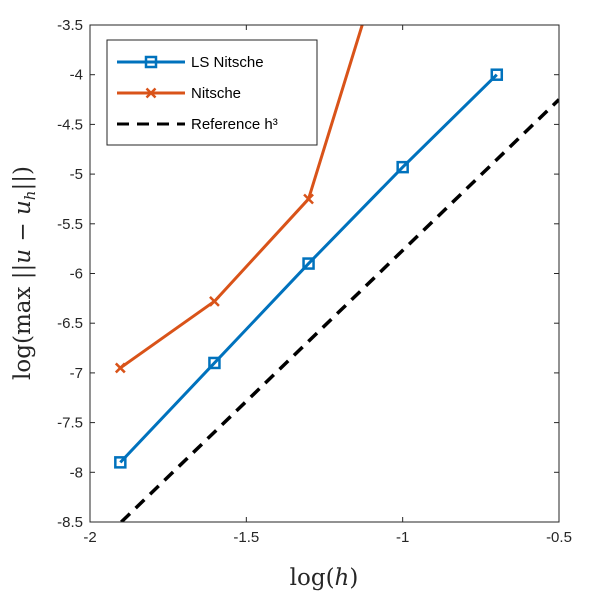 The image size is (598, 598). I want to click on y-tick-label: -4.5, so click(70, 124).